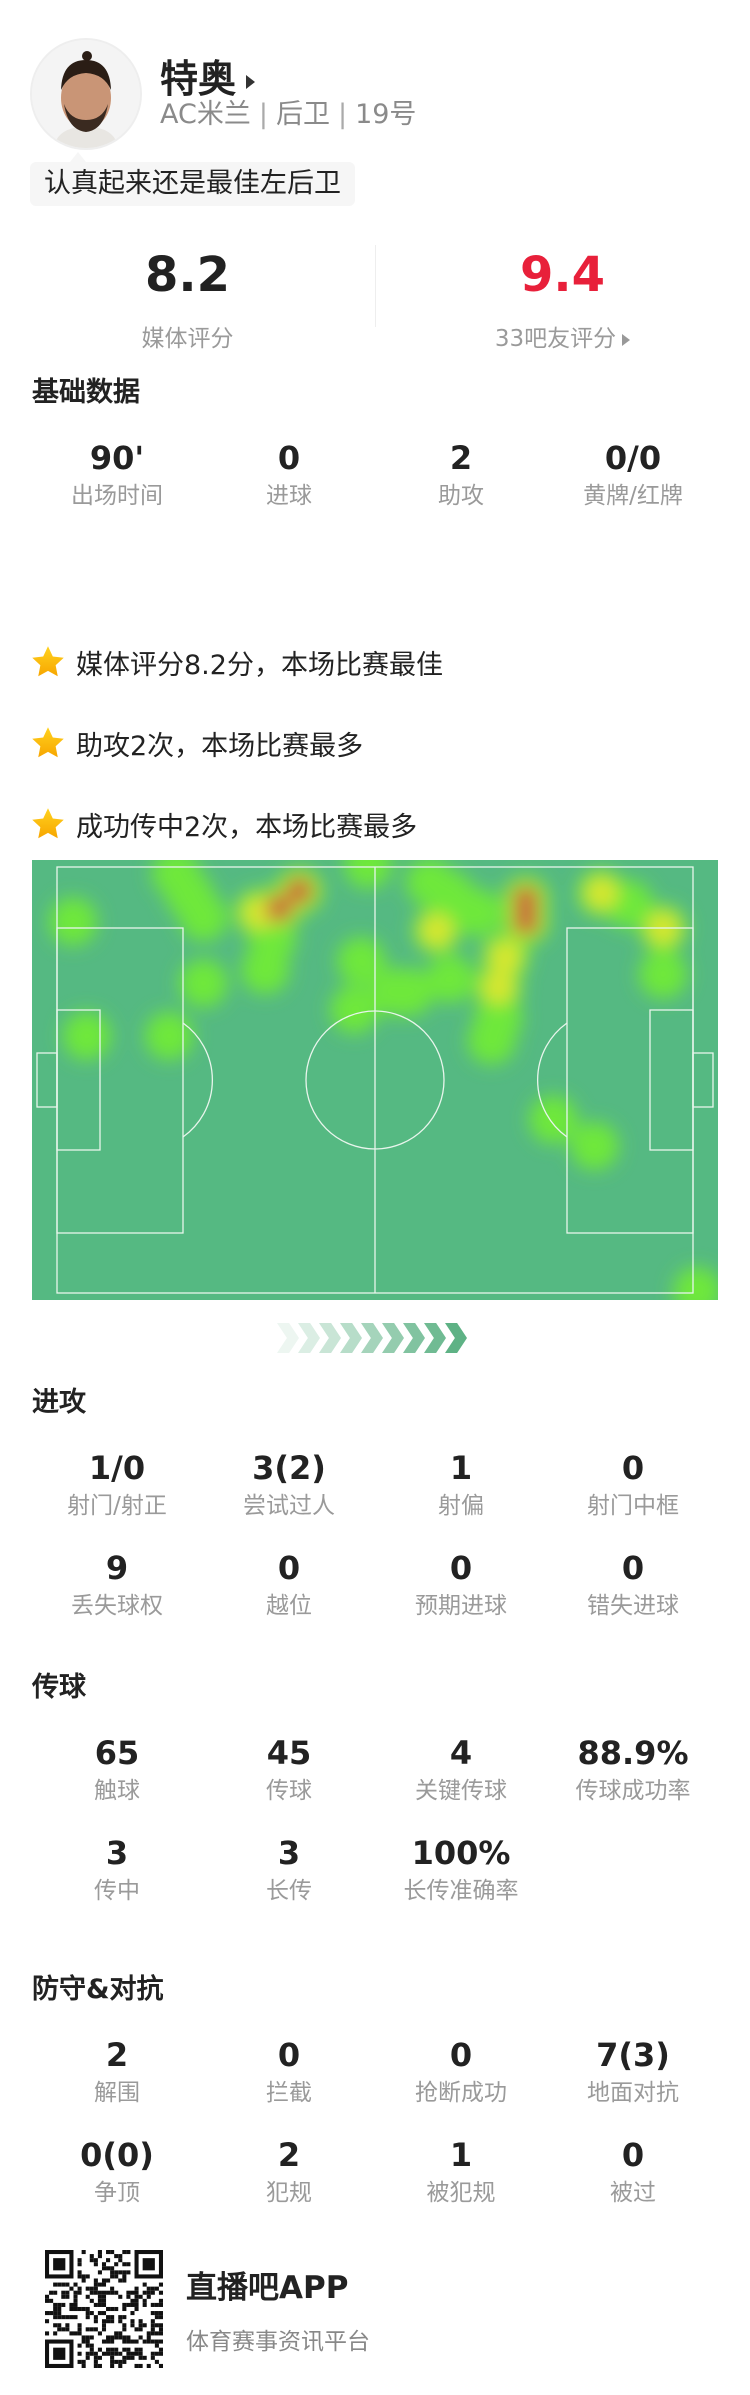  Describe the element at coordinates (461, 1853) in the screenshot. I see `stat-value: 100%` at that location.